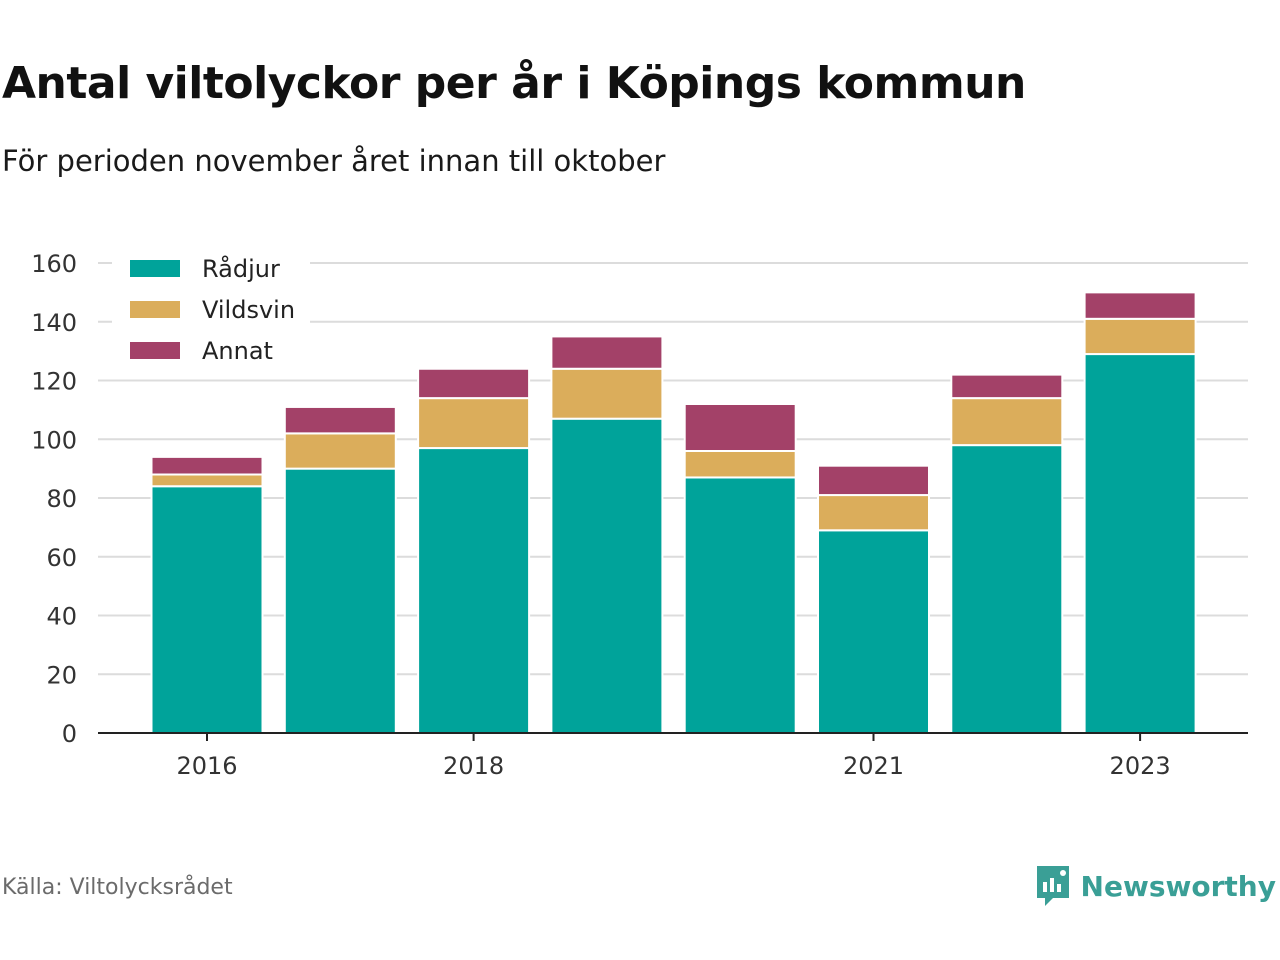  Describe the element at coordinates (241, 268) in the screenshot. I see `legend-label: Rådjur` at that location.